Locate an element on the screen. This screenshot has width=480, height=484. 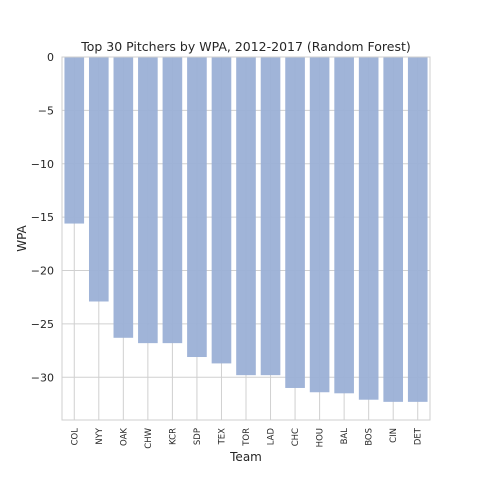
bar-tex is located at coordinates (221, 210).